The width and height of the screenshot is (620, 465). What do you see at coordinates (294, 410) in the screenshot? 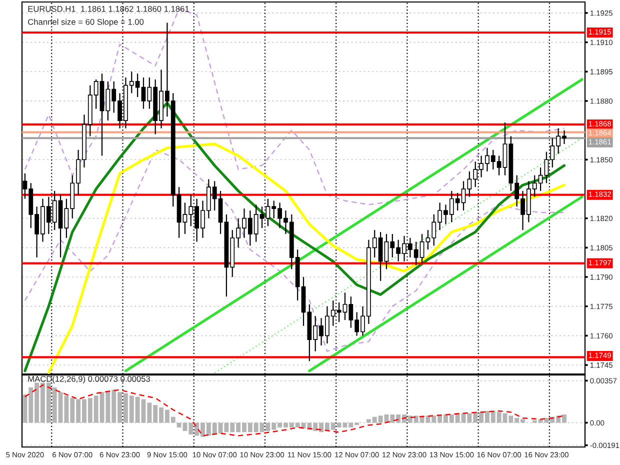
I see `line-series` at bounding box center [294, 410].